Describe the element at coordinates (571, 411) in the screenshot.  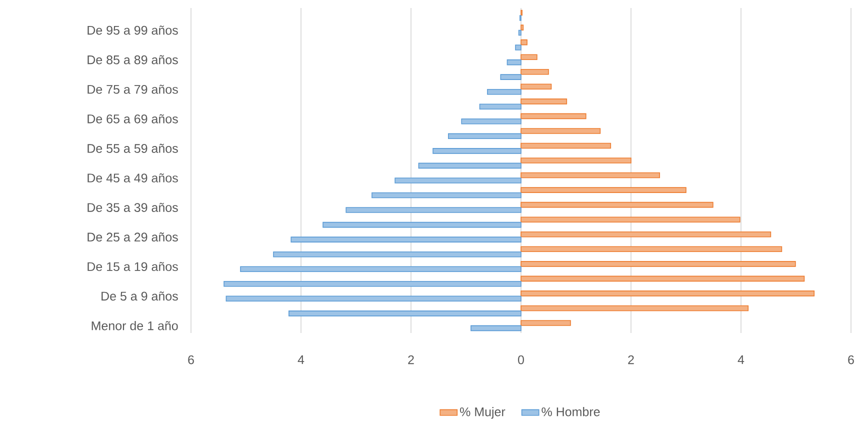
I see `legend-label: % Hombre` at that location.